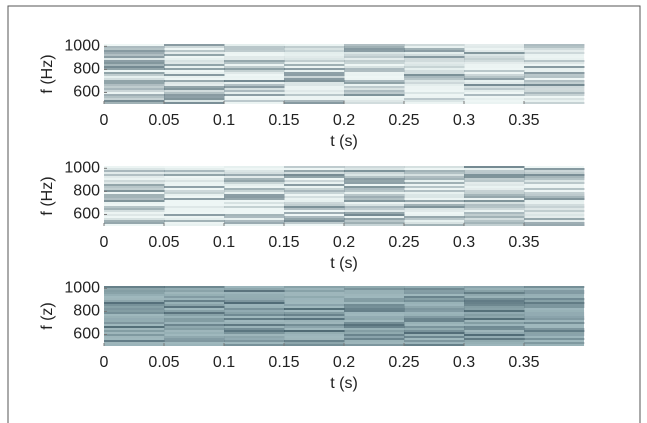  Describe the element at coordinates (47, 316) in the screenshot. I see `y-axis-label: f (z)` at that location.